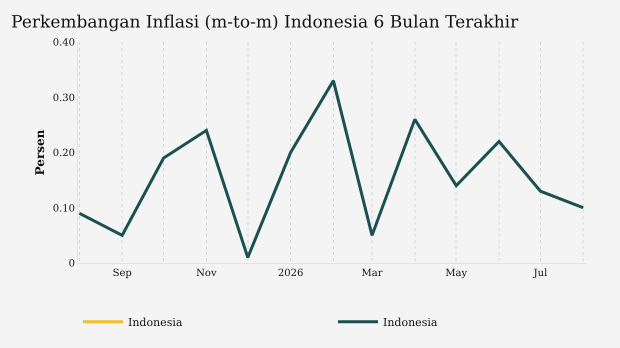 The image size is (620, 348). Describe the element at coordinates (122, 273) in the screenshot. I see `x-tick-label: Sep` at that location.